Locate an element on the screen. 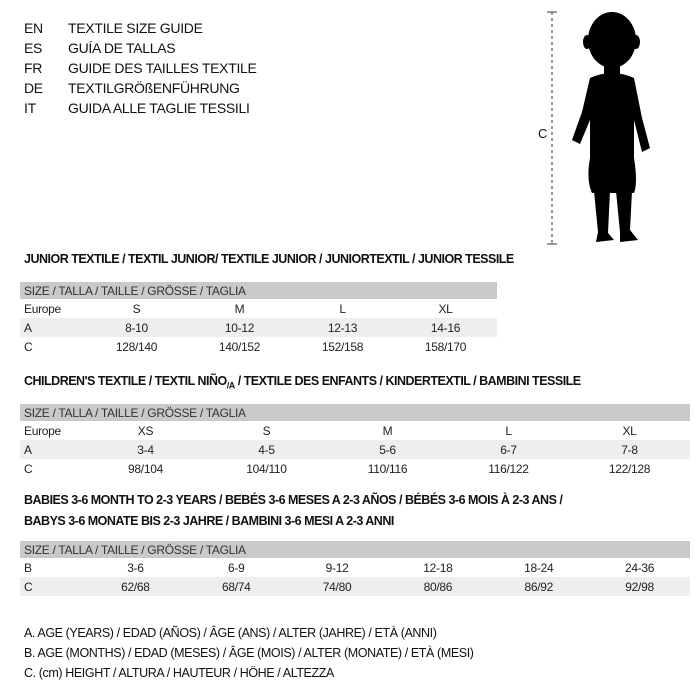 This screenshot has width=700, height=700. lang-it: IT GUIDA ALLE TAGLIE TESSILI is located at coordinates (137, 108).